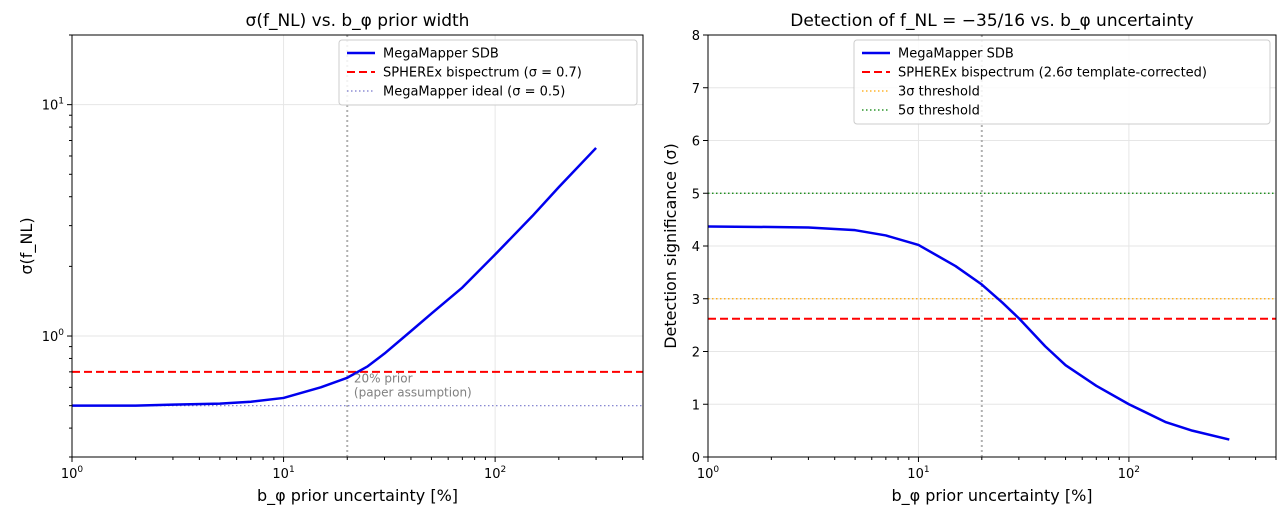 The image size is (1277, 508). What do you see at coordinates (696, 353) in the screenshot?
I see `y-tick-label: 2` at bounding box center [696, 353].